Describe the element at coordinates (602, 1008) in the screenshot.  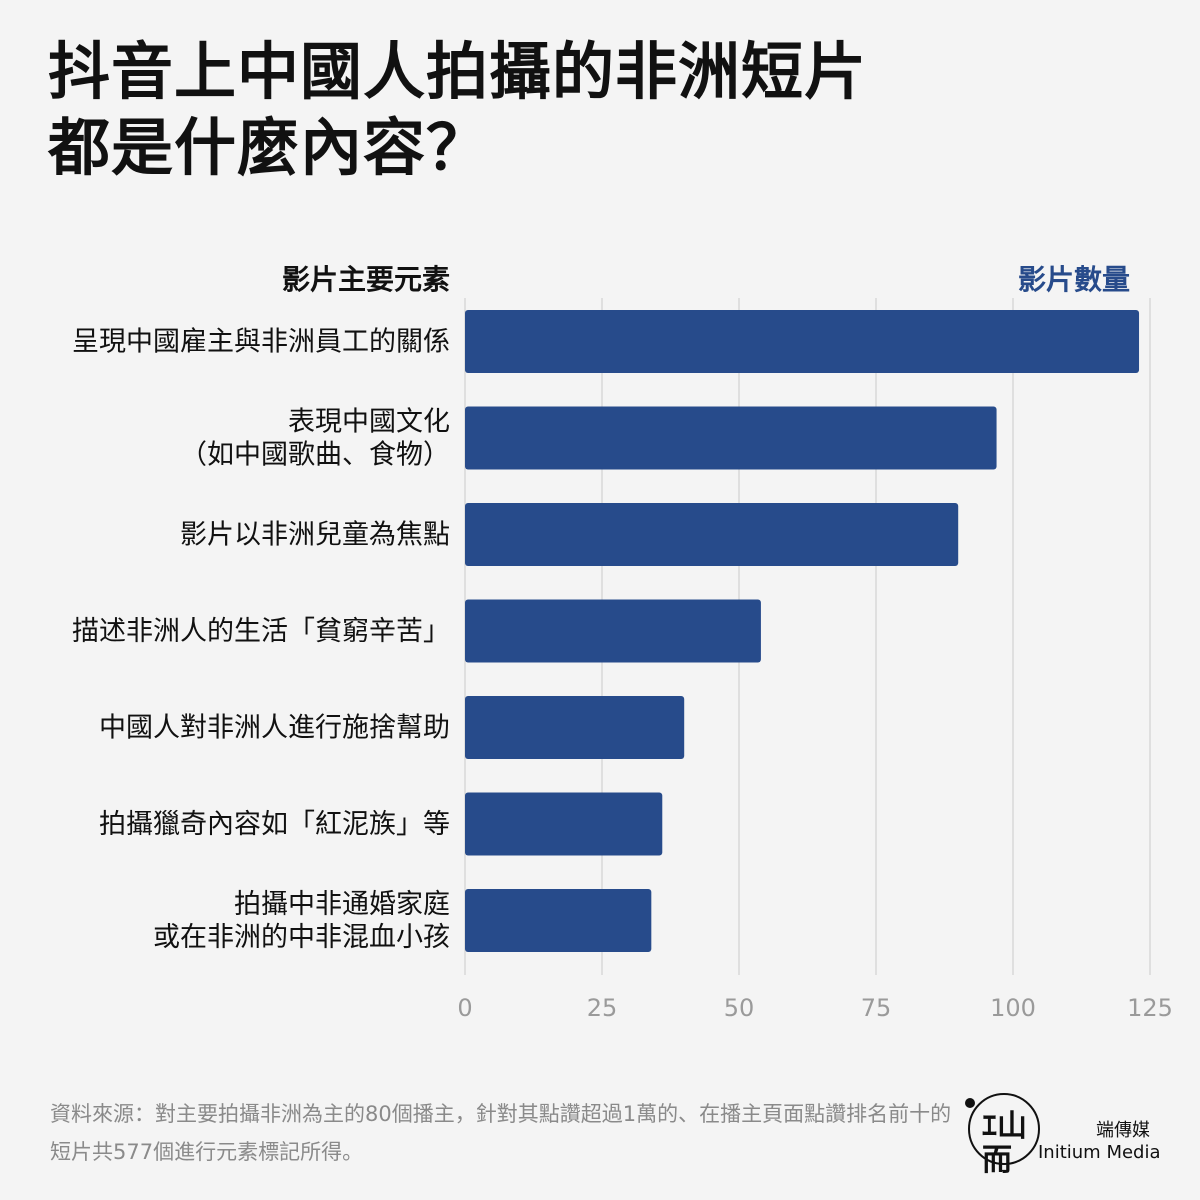
I see `x-tick-label: 25` at that location.